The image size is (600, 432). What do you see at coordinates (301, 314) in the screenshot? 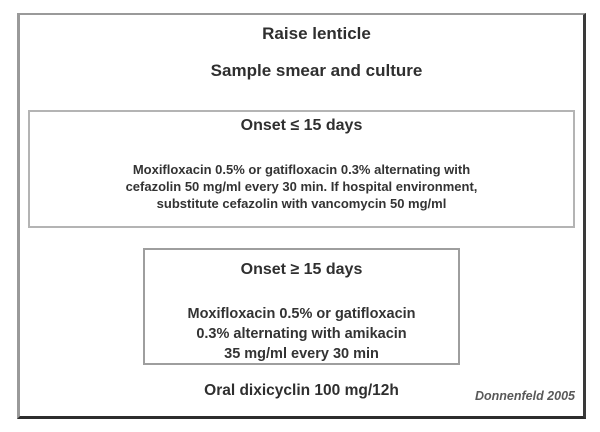
I see `body-line: Moxifloxacin 0.5% or gatifloxacin` at bounding box center [301, 314].